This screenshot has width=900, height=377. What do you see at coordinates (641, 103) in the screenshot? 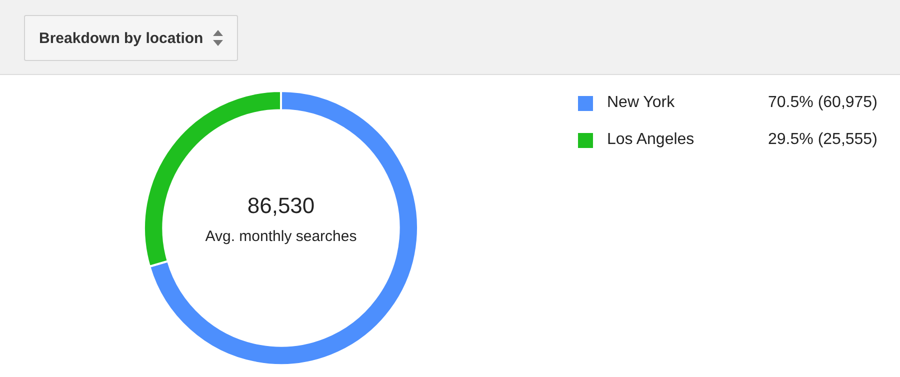
I see `legend-label: New York` at bounding box center [641, 103].